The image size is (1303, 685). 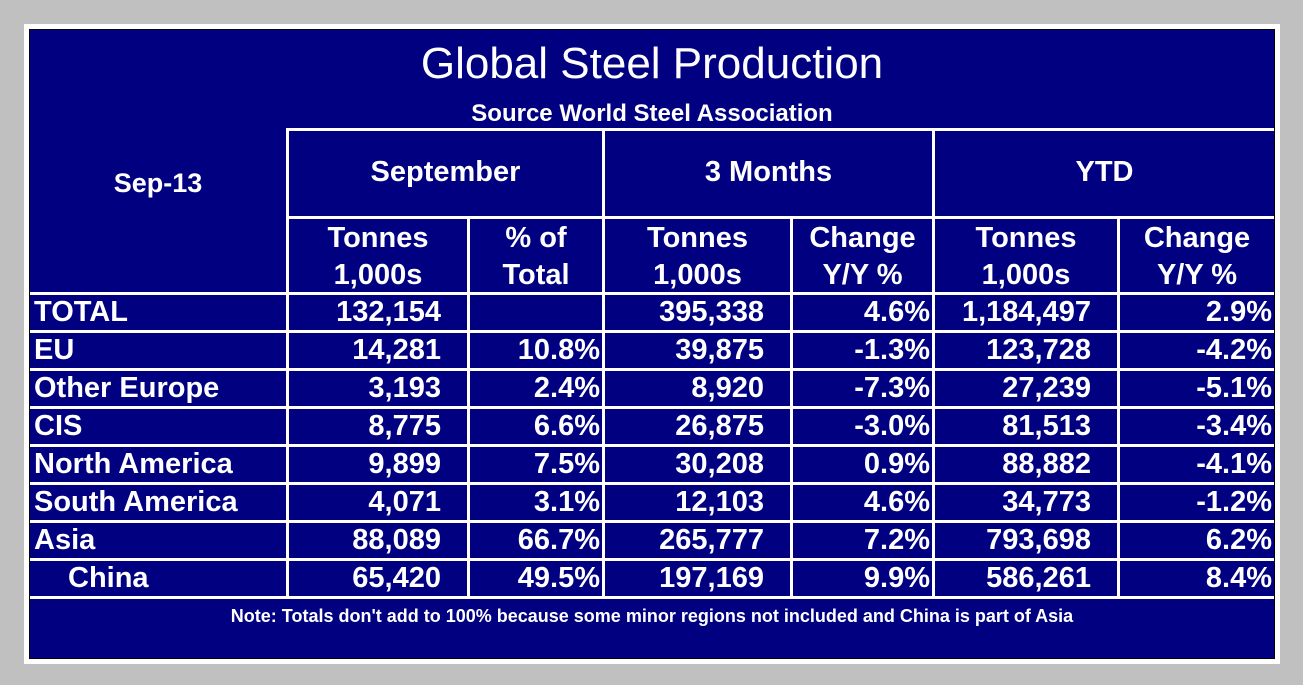 I want to click on table-cell: -1.3%, so click(x=892, y=350).